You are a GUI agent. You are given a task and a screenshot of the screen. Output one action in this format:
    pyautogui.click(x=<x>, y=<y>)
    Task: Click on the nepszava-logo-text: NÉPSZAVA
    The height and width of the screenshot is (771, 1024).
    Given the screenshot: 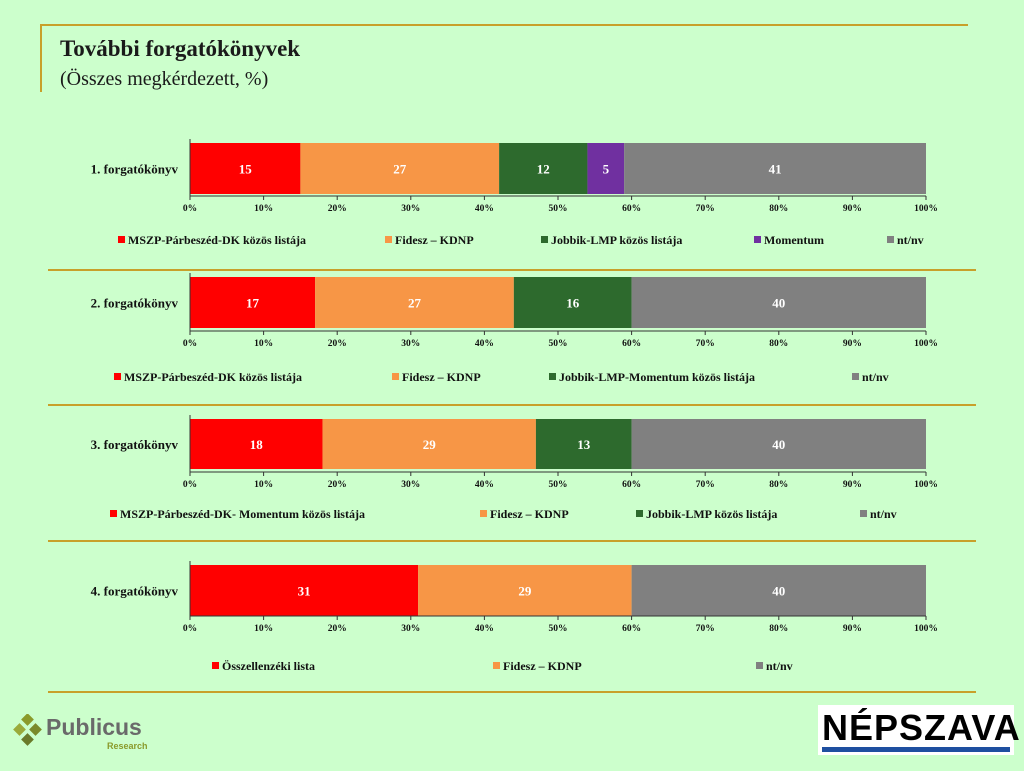 What is the action you would take?
    pyautogui.click(x=921, y=727)
    